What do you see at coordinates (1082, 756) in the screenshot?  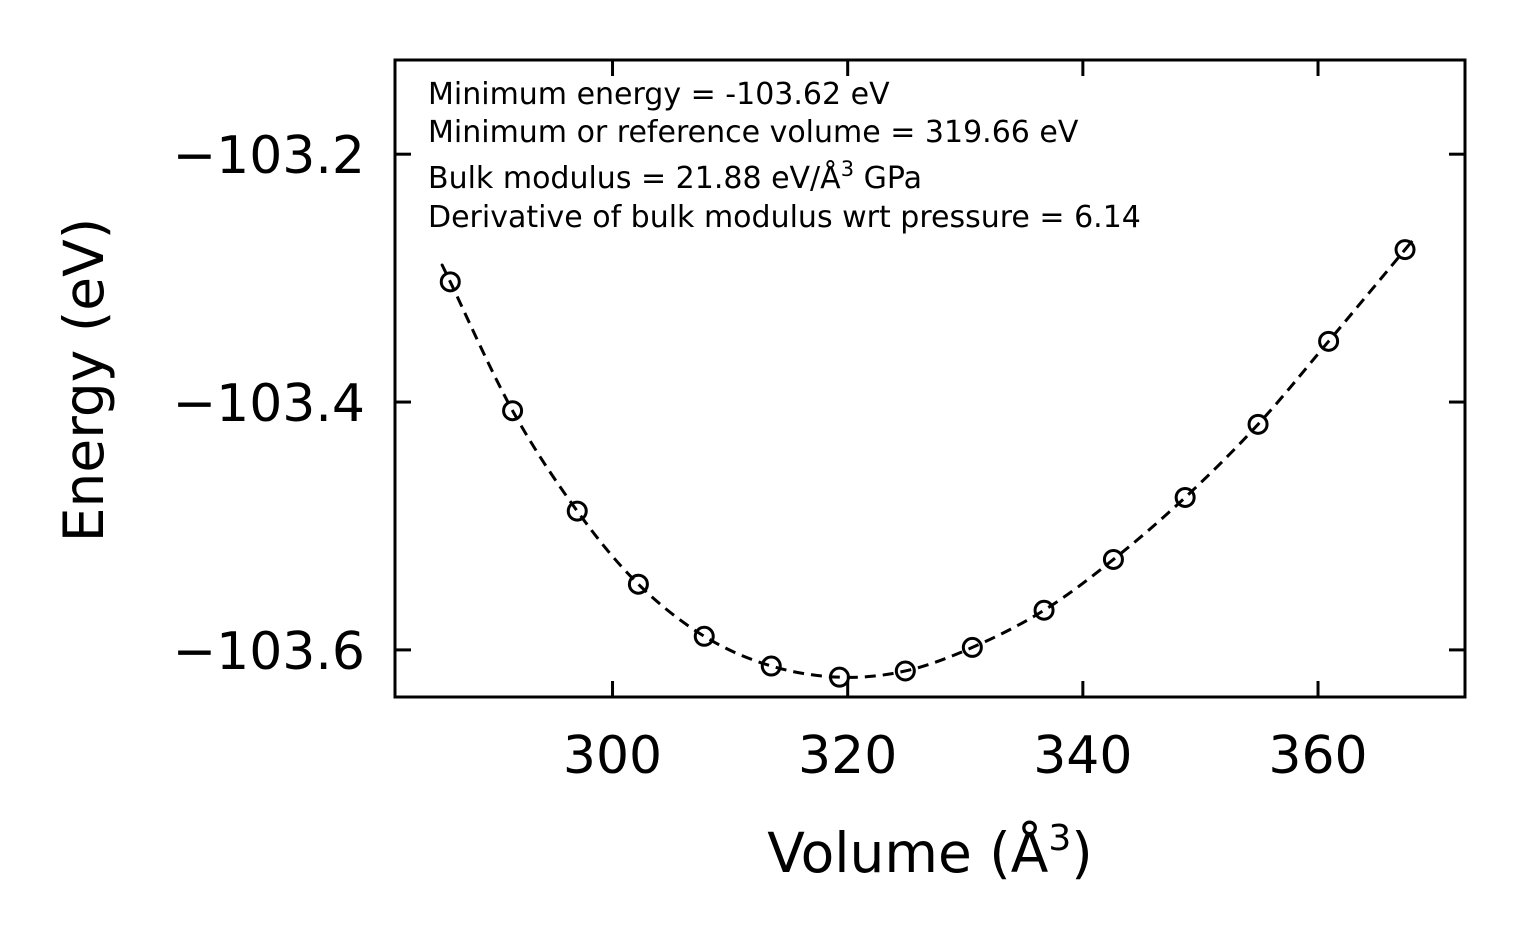 I see `x-tick-label: 340` at bounding box center [1082, 756].